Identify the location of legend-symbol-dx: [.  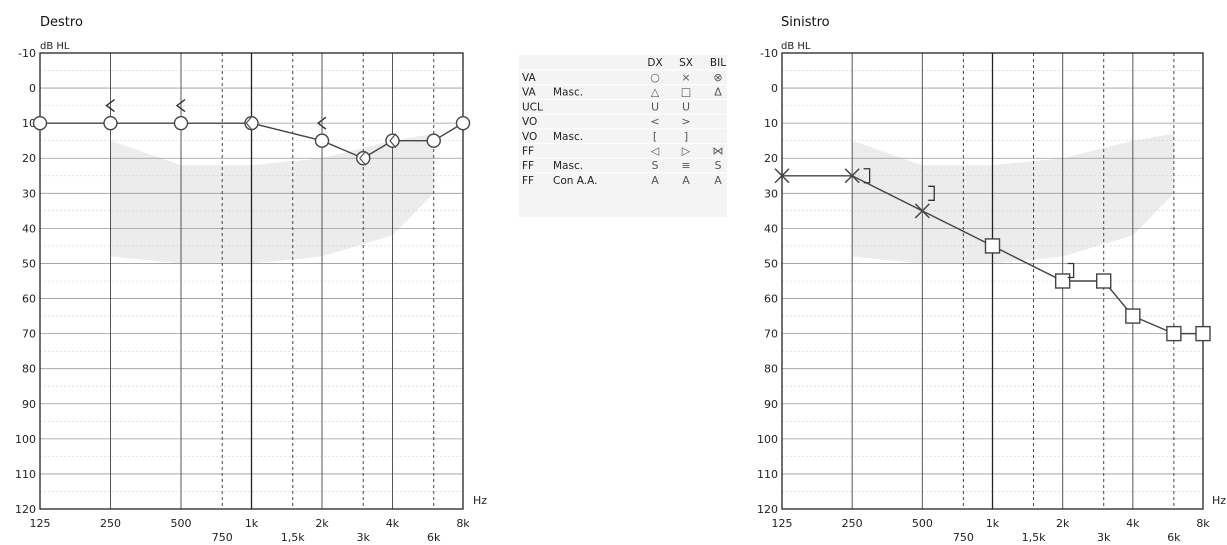
(655, 136).